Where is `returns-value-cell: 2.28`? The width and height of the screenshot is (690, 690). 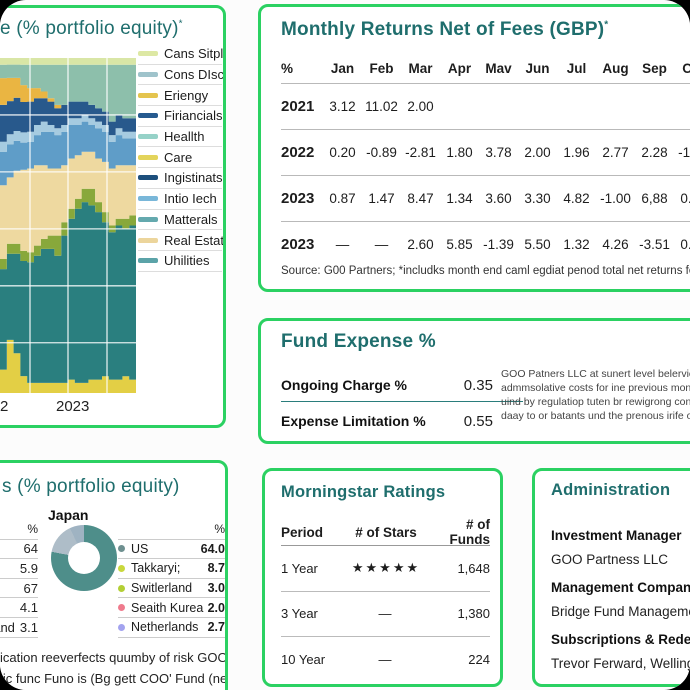
returns-value-cell: 2.28 is located at coordinates (654, 152).